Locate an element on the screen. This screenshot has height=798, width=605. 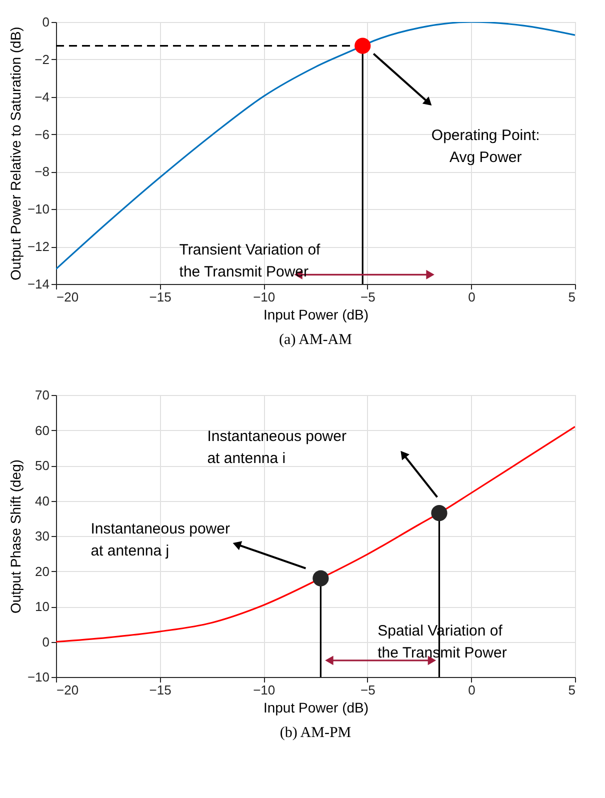
y-tick-label: 60 is located at coordinates (42, 430).